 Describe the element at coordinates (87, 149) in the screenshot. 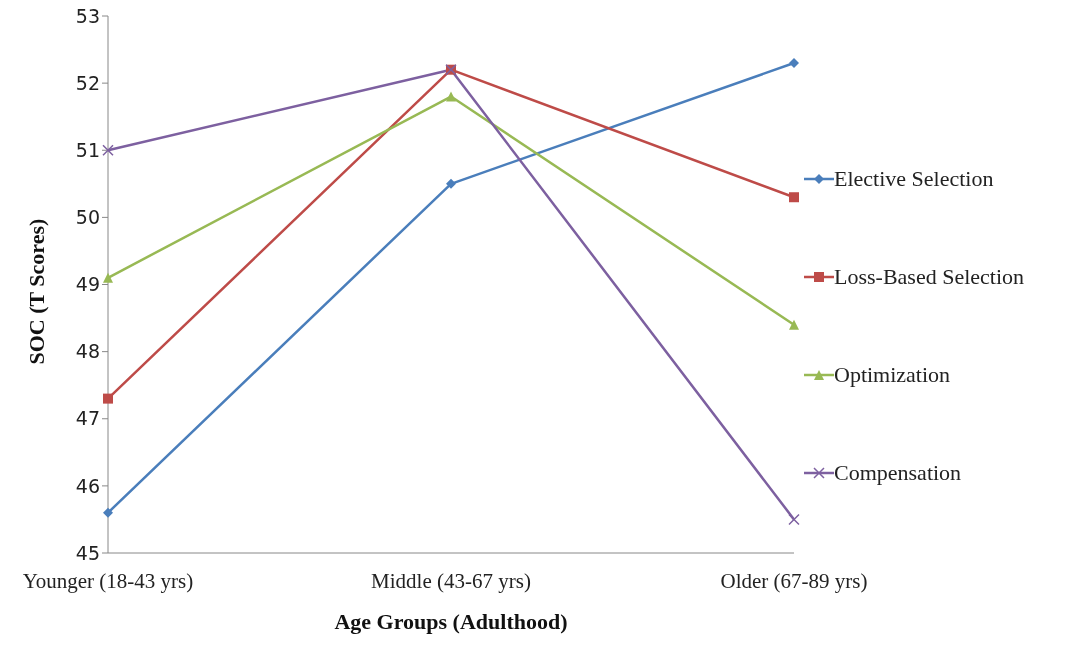

I see `y-tick-label: 51` at that location.